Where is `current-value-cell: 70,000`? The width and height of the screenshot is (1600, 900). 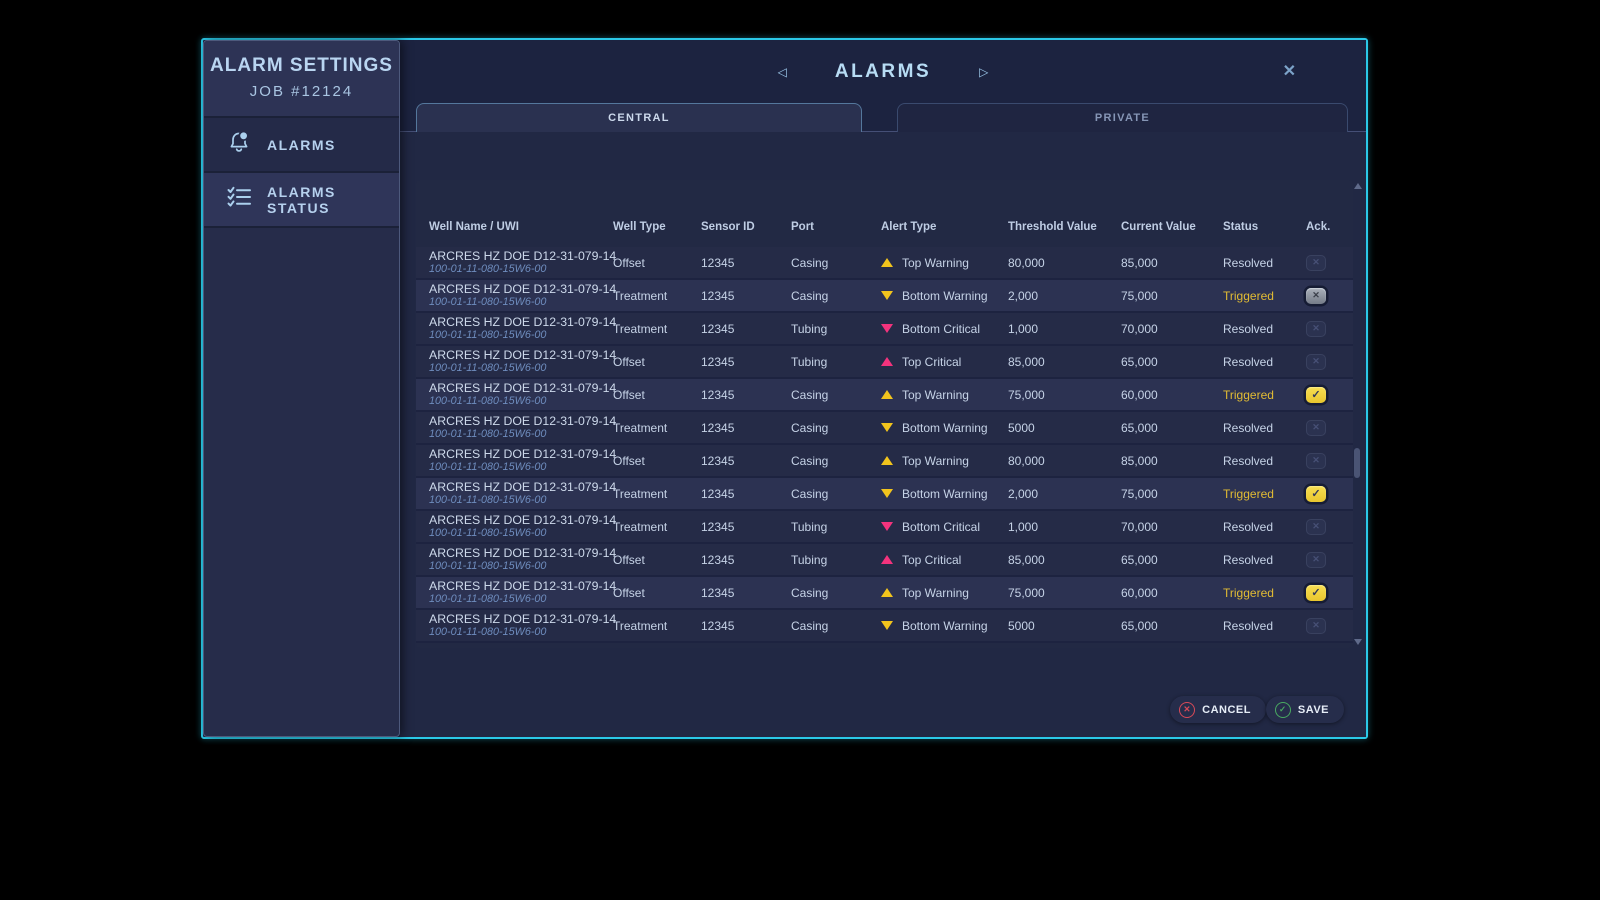 current-value-cell: 70,000 is located at coordinates (1139, 328).